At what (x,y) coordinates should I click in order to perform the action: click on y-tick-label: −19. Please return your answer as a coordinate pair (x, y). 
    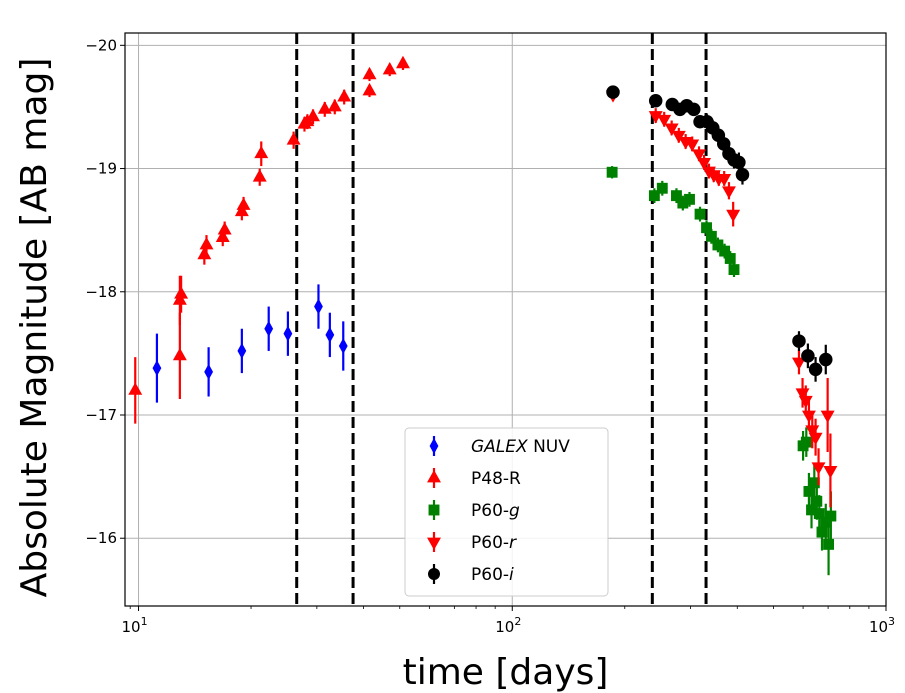
    Looking at the image, I should click on (101, 169).